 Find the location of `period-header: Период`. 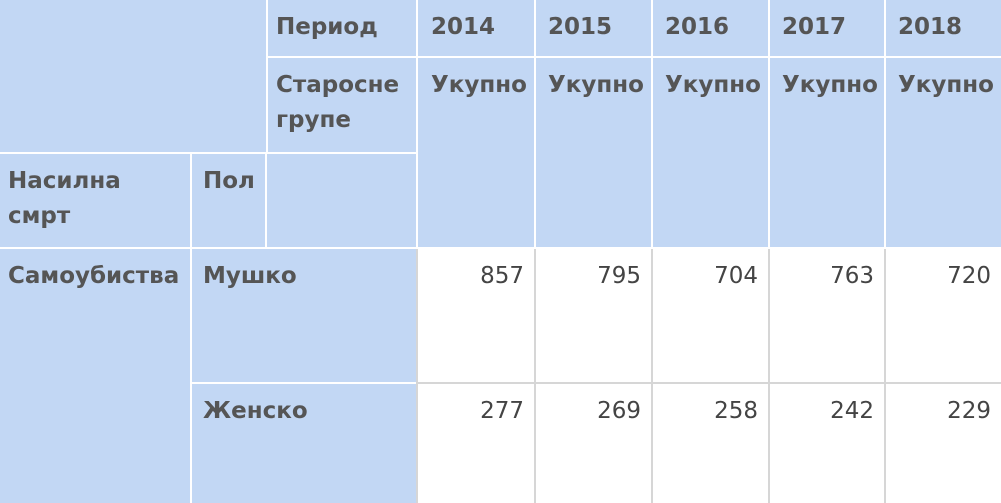

period-header: Период is located at coordinates (342, 28).